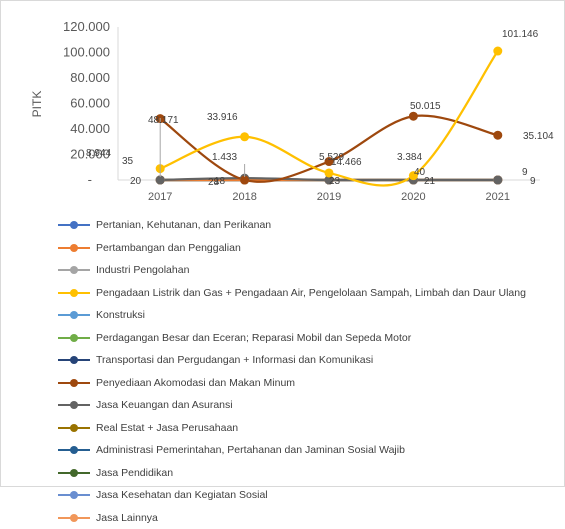 The image size is (565, 529). I want to click on legend-item: Konstruksi, so click(292, 315).